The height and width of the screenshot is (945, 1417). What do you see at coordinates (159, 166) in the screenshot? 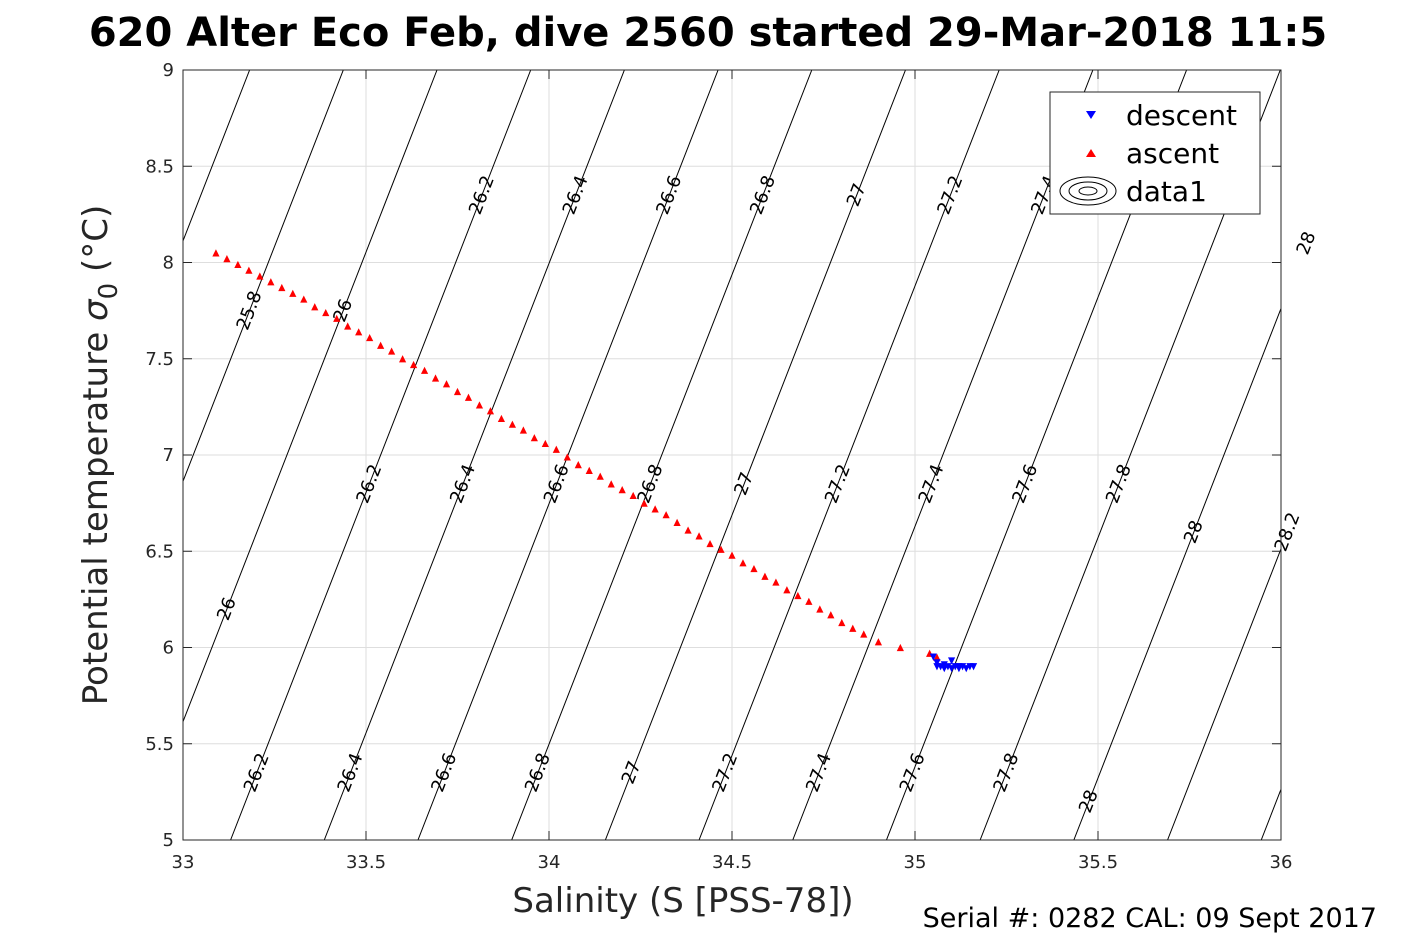
I see `y-tick-label: 8.5` at bounding box center [159, 166].